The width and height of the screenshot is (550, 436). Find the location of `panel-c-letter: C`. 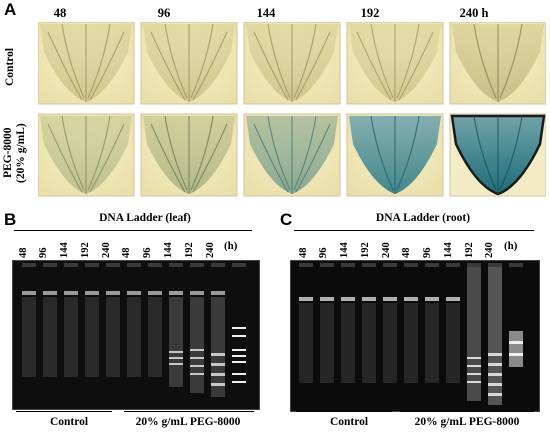

panel-c-letter: C is located at coordinates (286, 219).